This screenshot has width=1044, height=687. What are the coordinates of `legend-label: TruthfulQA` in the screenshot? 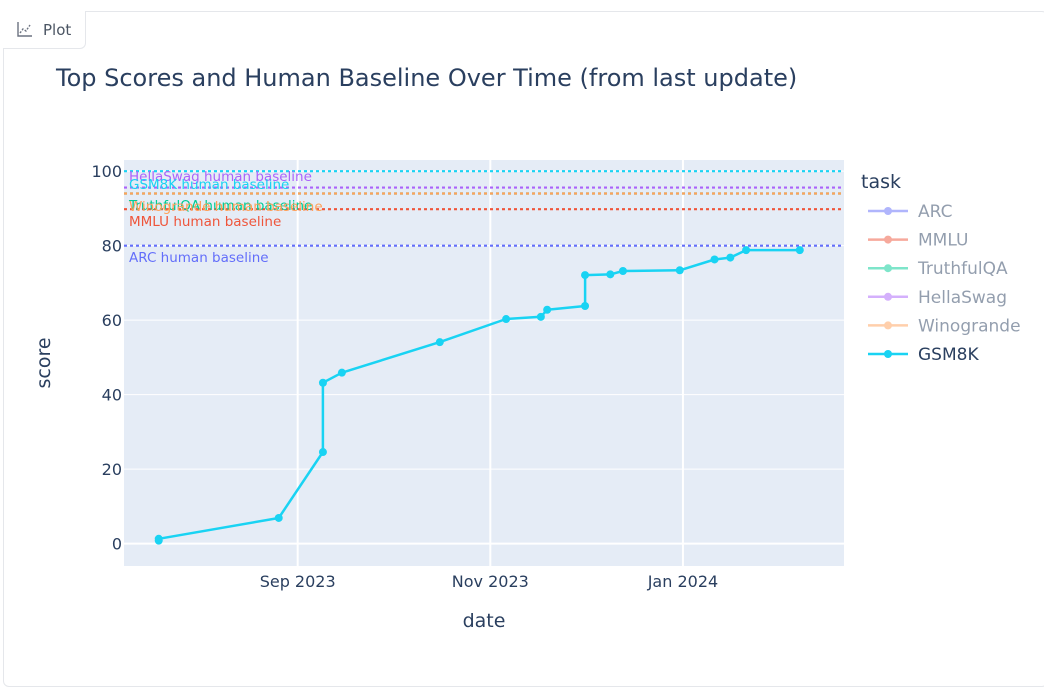 It's located at (962, 269).